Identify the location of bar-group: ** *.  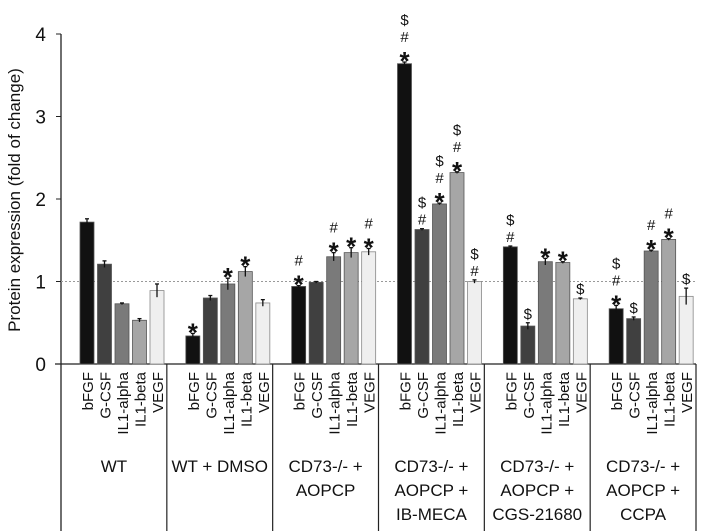
(228, 308).